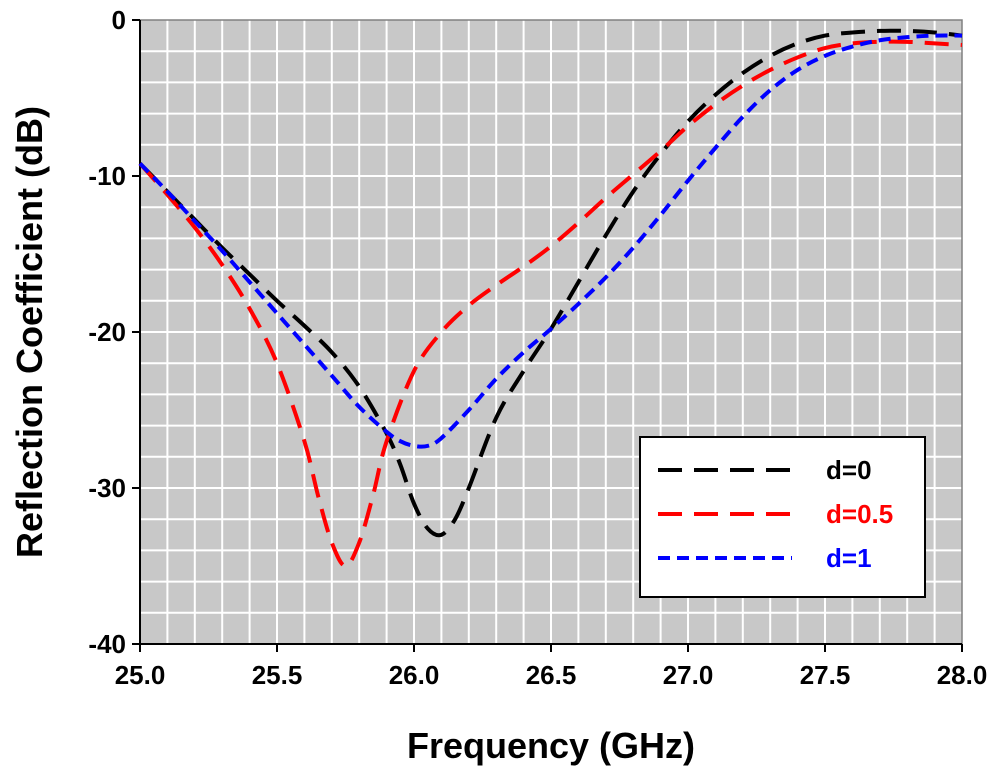  Describe the element at coordinates (551, 675) in the screenshot. I see `x-tick-label: 26.5` at that location.